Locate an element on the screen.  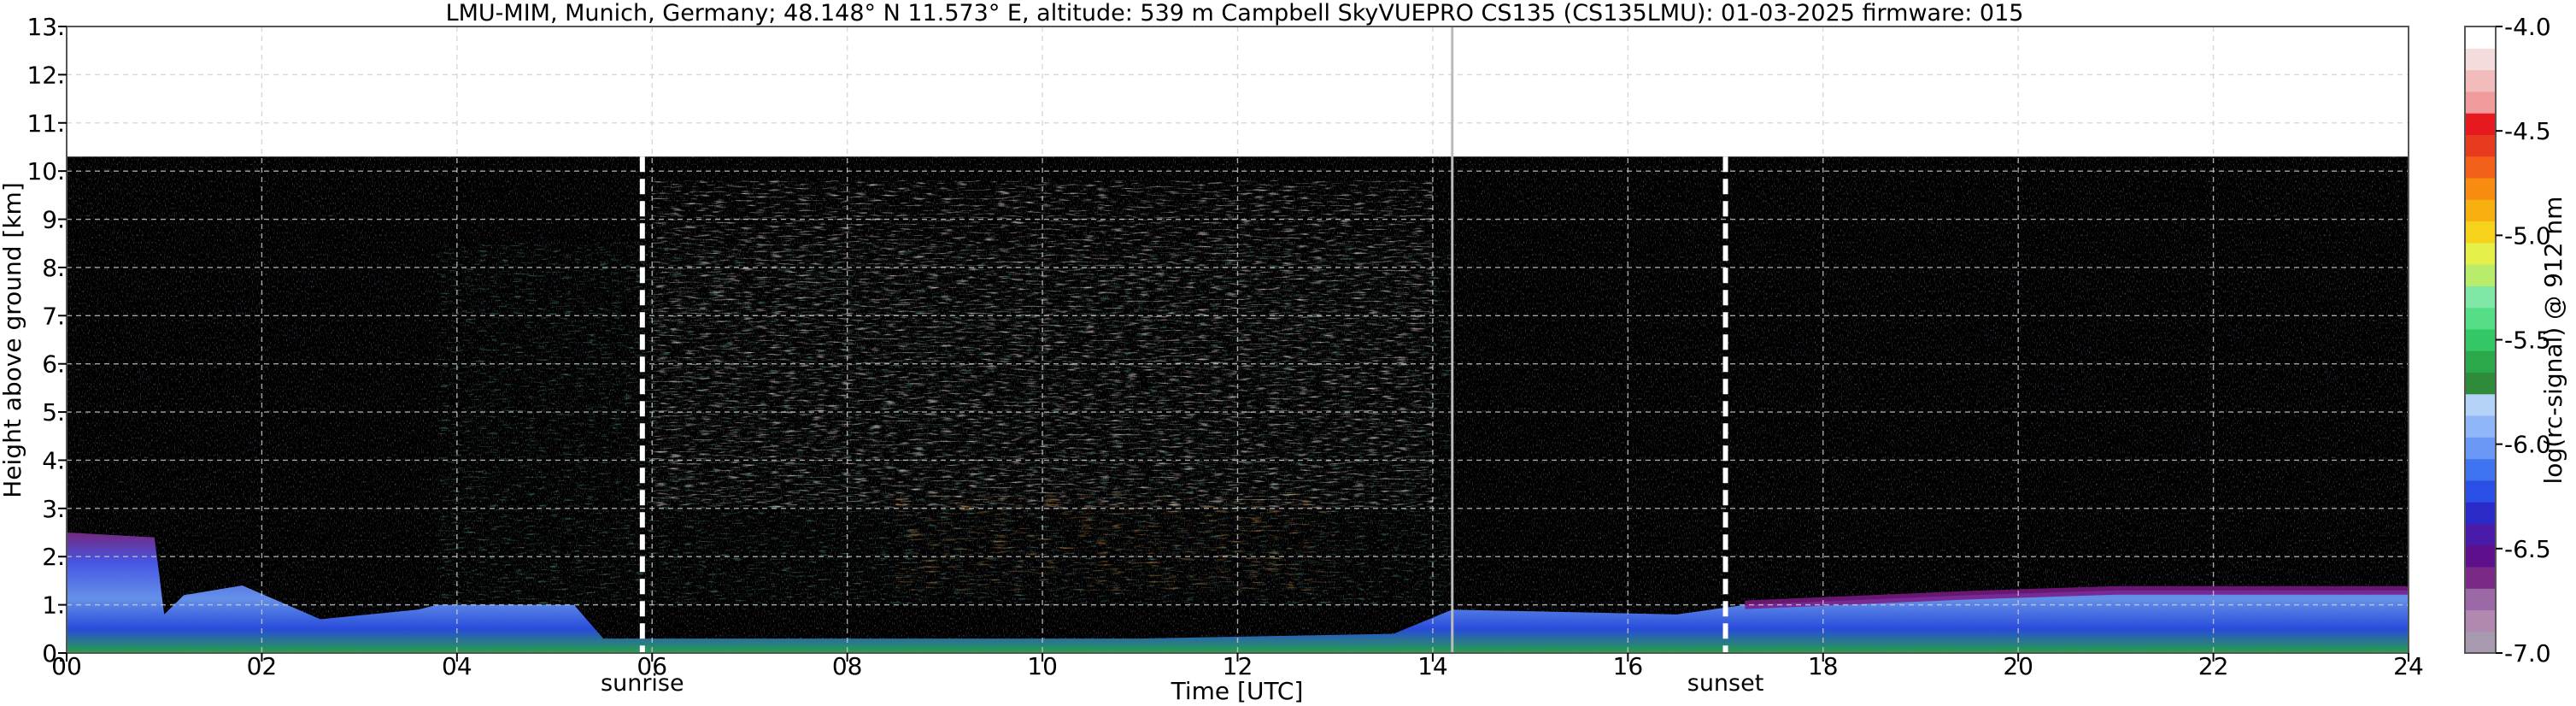
y-axis-ticks: 0. 1. 2. 3. 4. 5. 6. 7. 8. 9. 10. 11. 12. 13. is located at coordinates (46, 340).